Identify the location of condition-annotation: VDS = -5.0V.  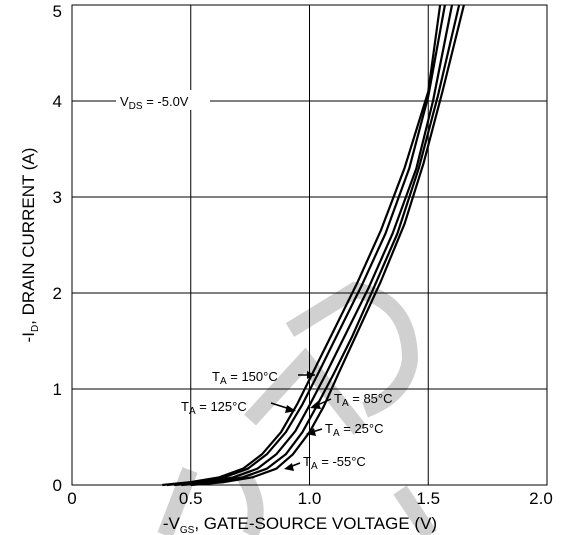
(154, 101).